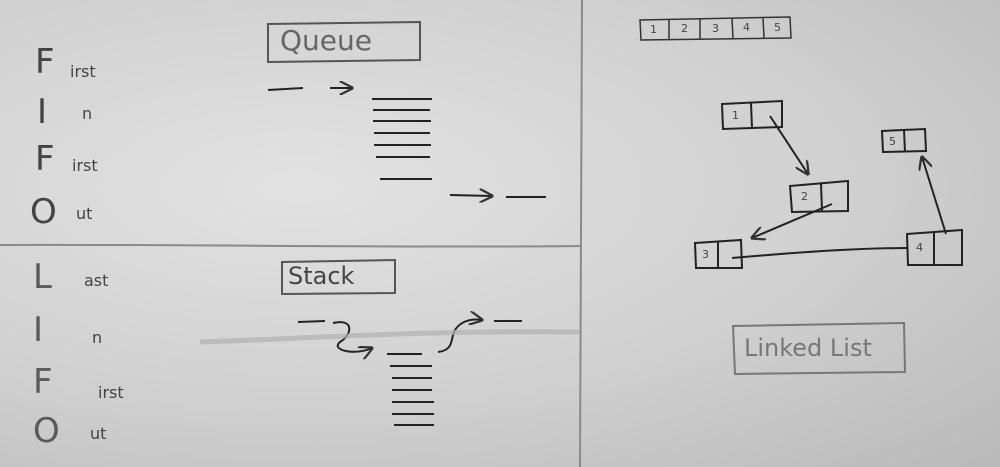  What do you see at coordinates (96, 280) in the screenshot?
I see `lifo-suffix-1: ast` at bounding box center [96, 280].